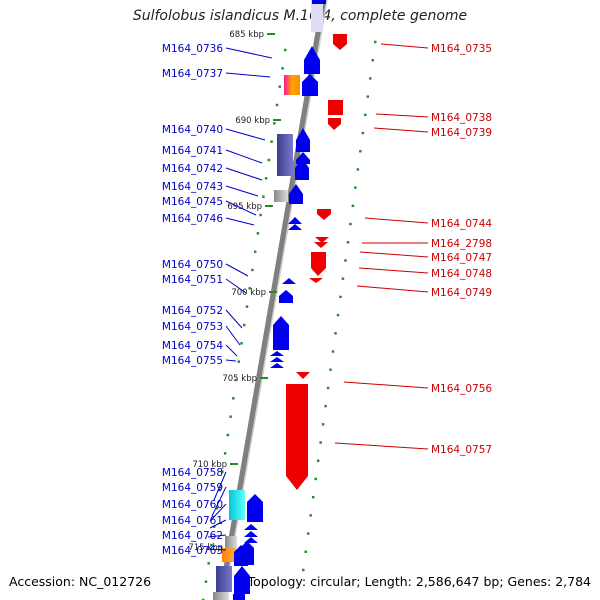 The image size is (600, 600). Describe the element at coordinates (80, 581) in the screenshot. I see `accession-text: Accession: NC_012726` at that location.